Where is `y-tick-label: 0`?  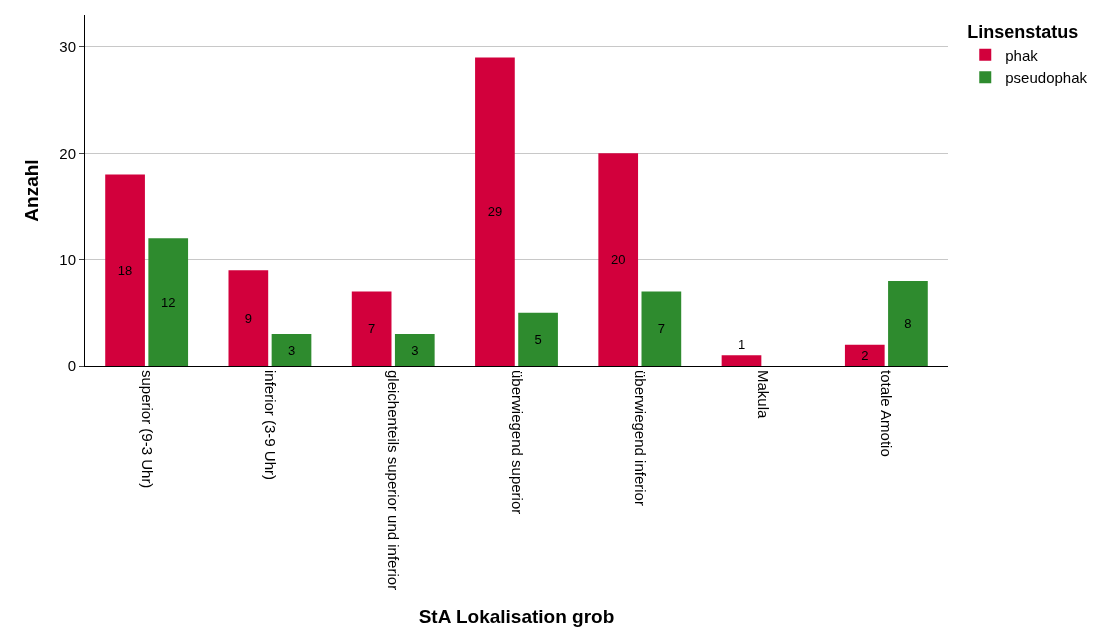 y-tick-label: 0 is located at coordinates (71, 366).